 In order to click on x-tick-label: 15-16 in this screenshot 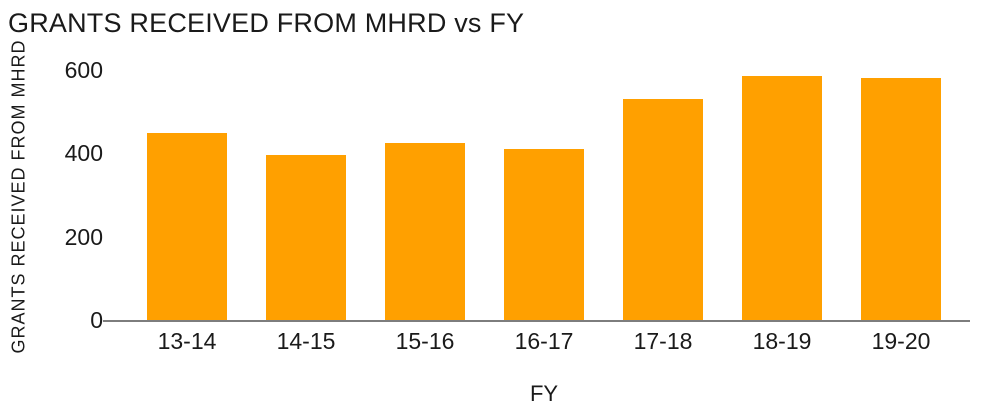, I will do `click(425, 341)`.